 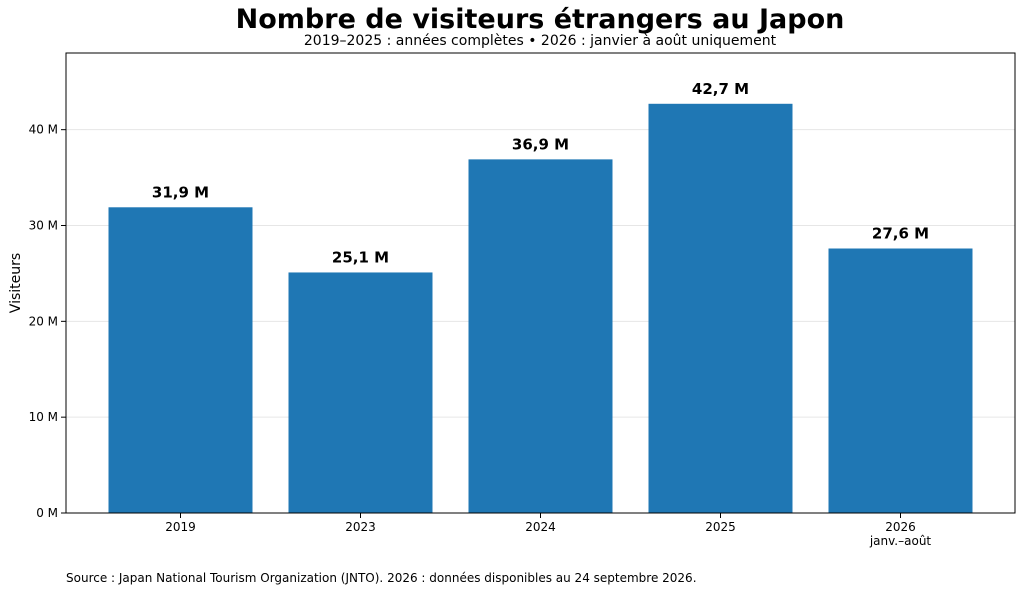 I want to click on y-axis-label: Visiteurs, so click(x=16, y=283).